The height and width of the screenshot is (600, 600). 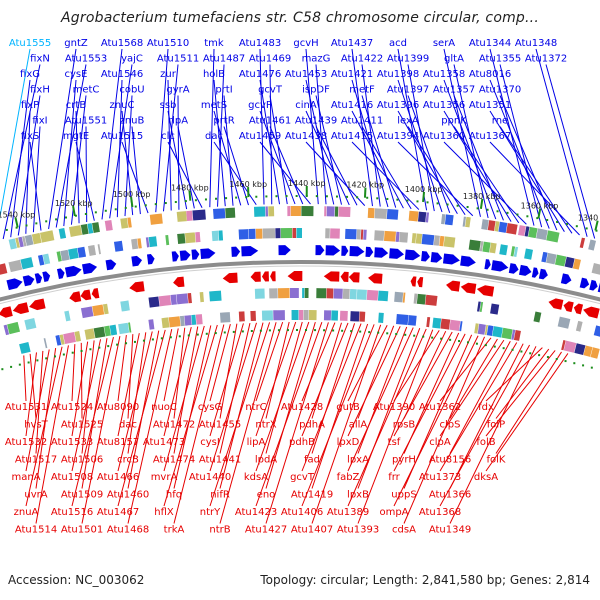 I want to click on gene-label: lpxB, so click(x=358, y=495).